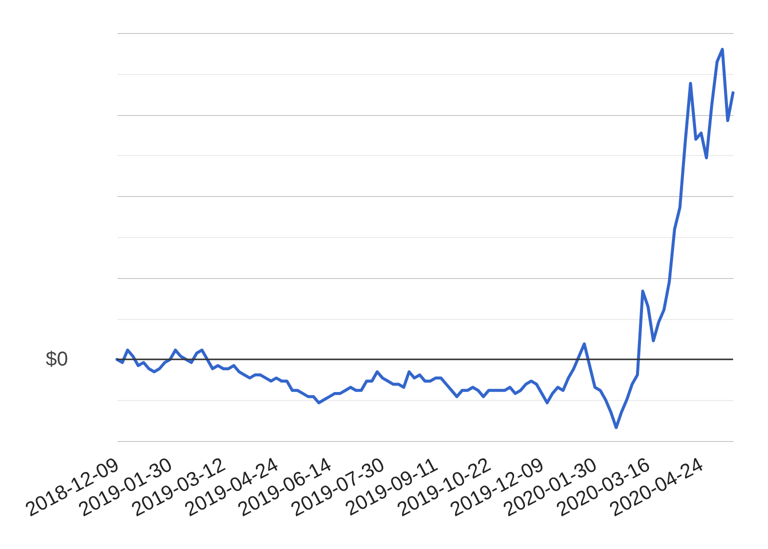 This screenshot has height=549, width=768. Describe the element at coordinates (57, 359) in the screenshot. I see `ref-line-label: $0` at that location.